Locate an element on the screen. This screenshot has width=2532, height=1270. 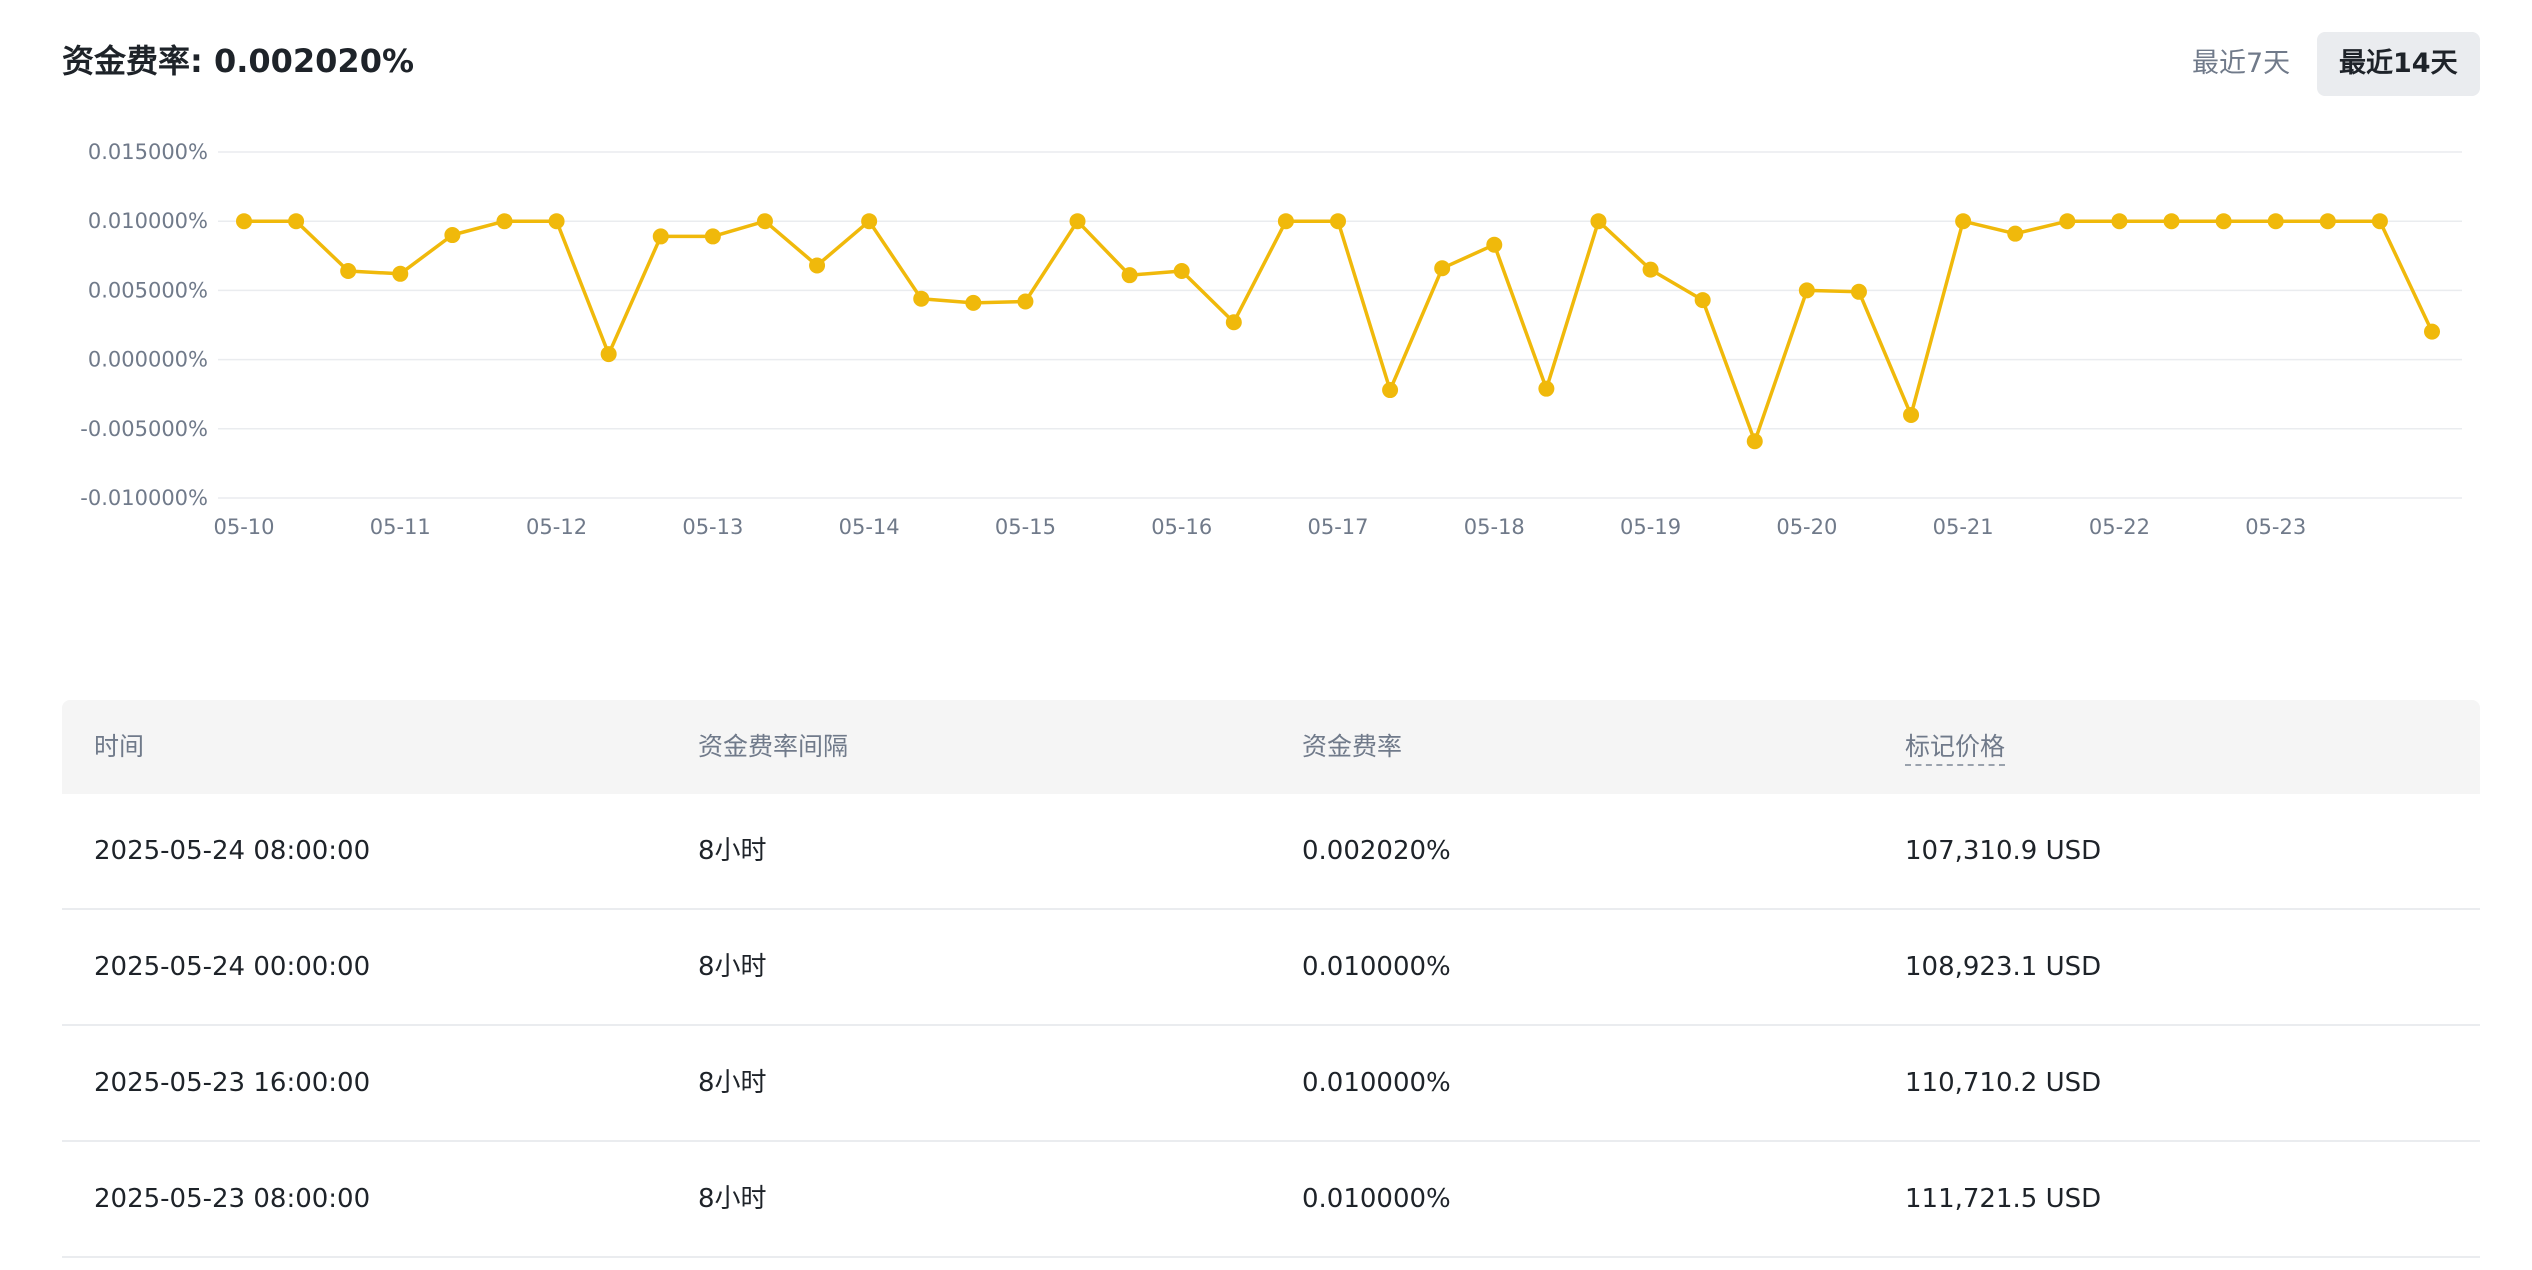
x-tick-label: 05-19 is located at coordinates (1650, 527).